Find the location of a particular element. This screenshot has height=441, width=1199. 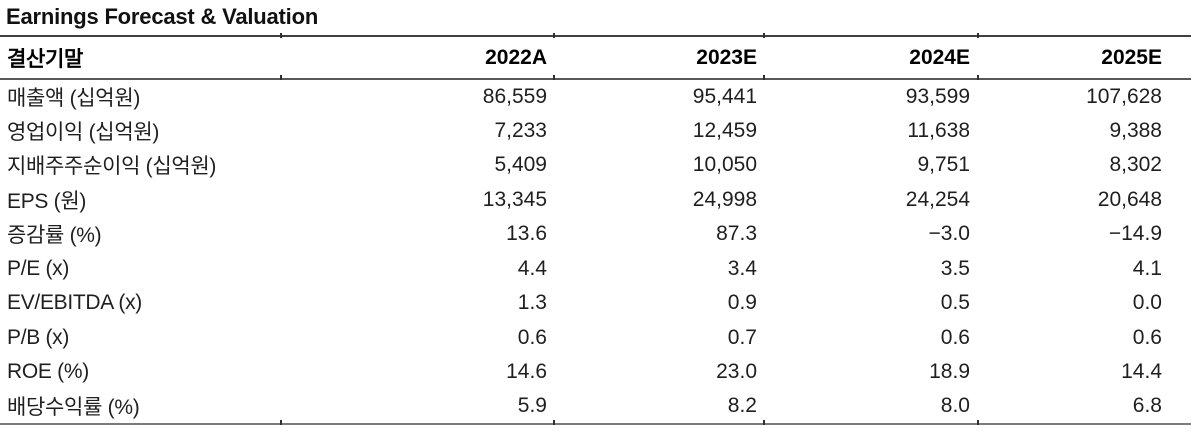

cell-value: 11,638 is located at coordinates (938, 130).